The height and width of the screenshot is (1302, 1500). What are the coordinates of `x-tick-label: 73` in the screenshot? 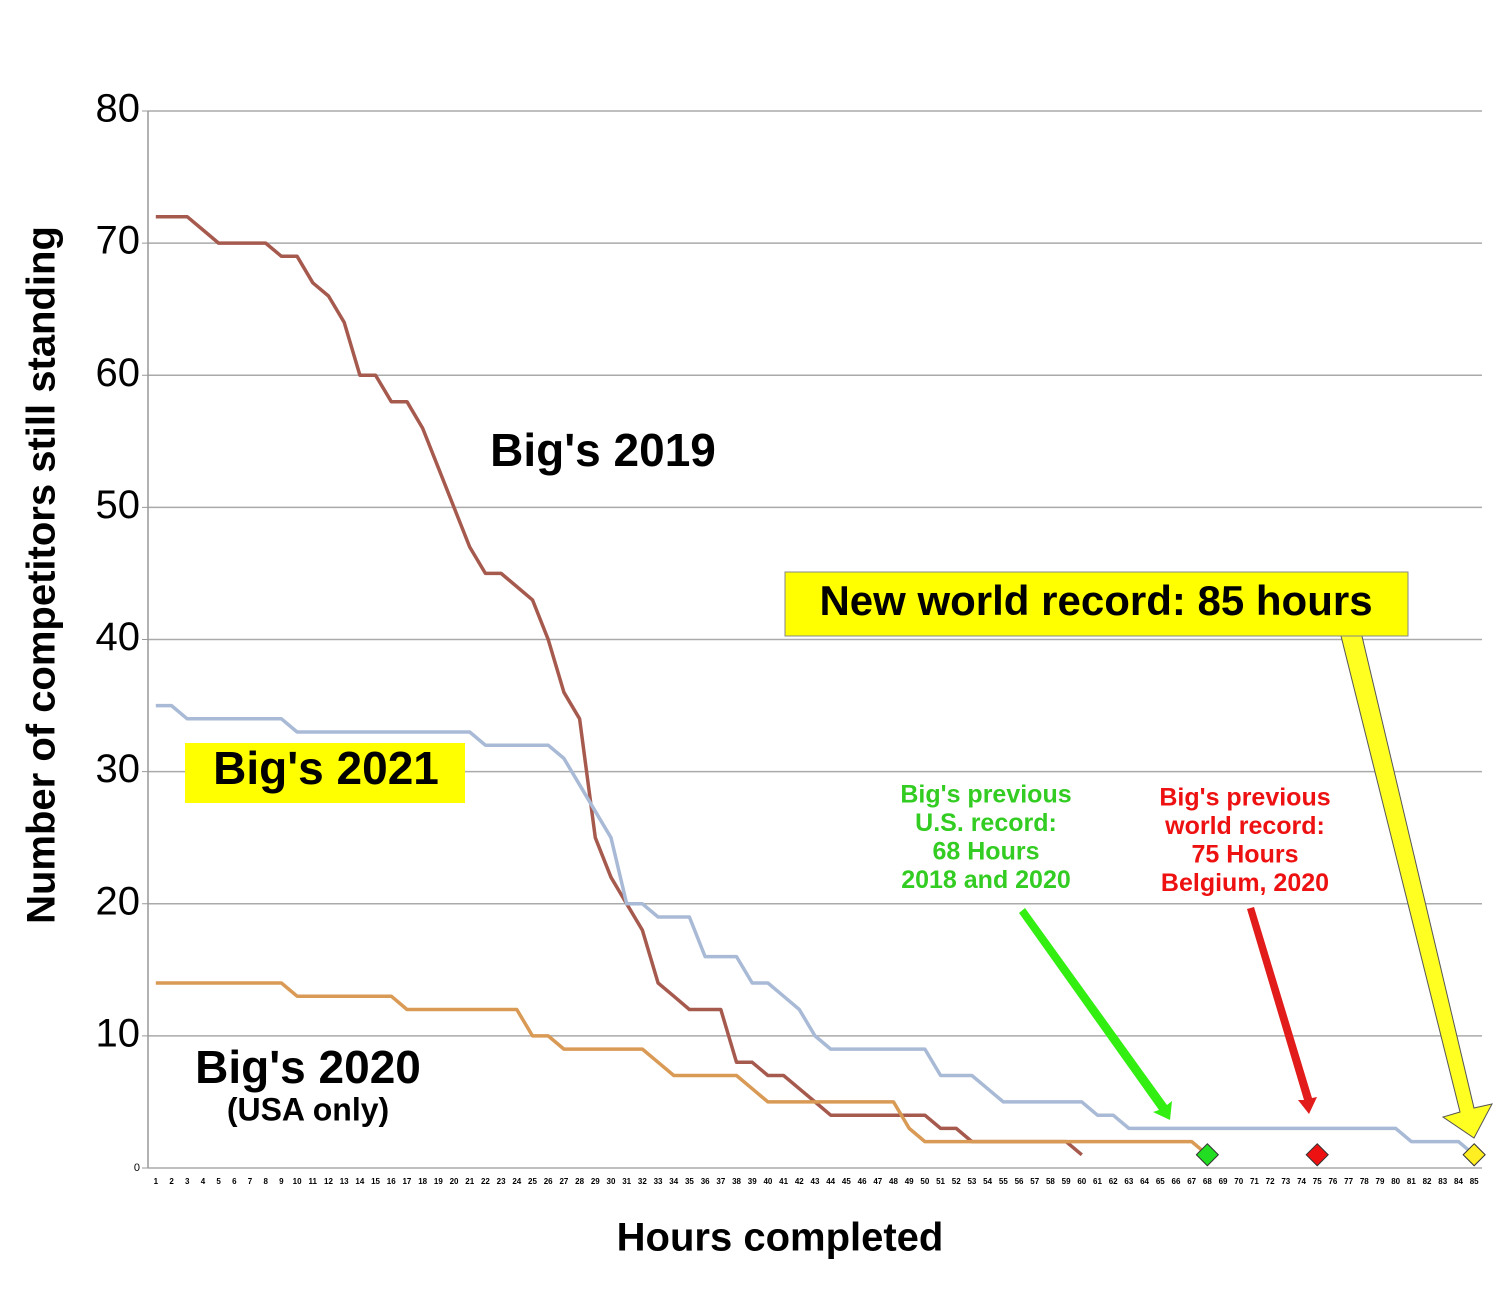 It's located at (1285, 1181).